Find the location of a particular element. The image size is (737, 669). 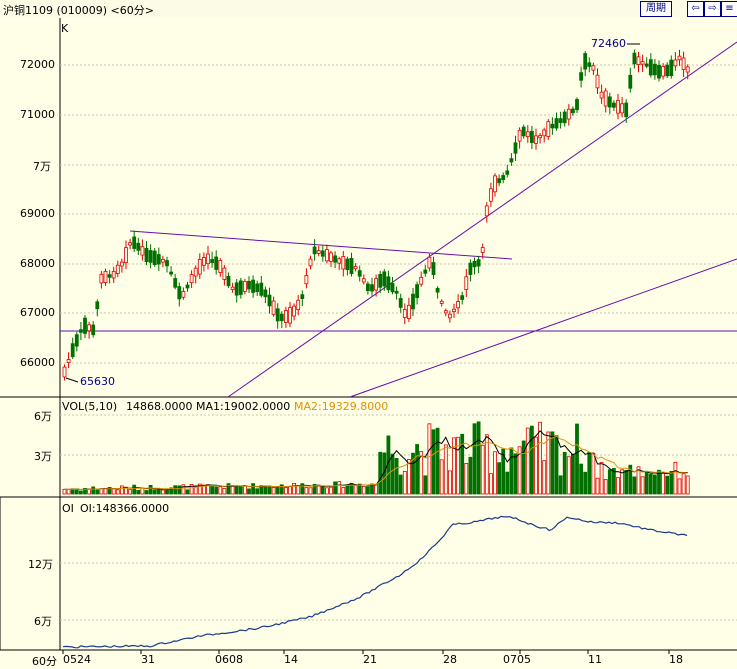

rising-trendline-lower is located at coordinates (543, 328).